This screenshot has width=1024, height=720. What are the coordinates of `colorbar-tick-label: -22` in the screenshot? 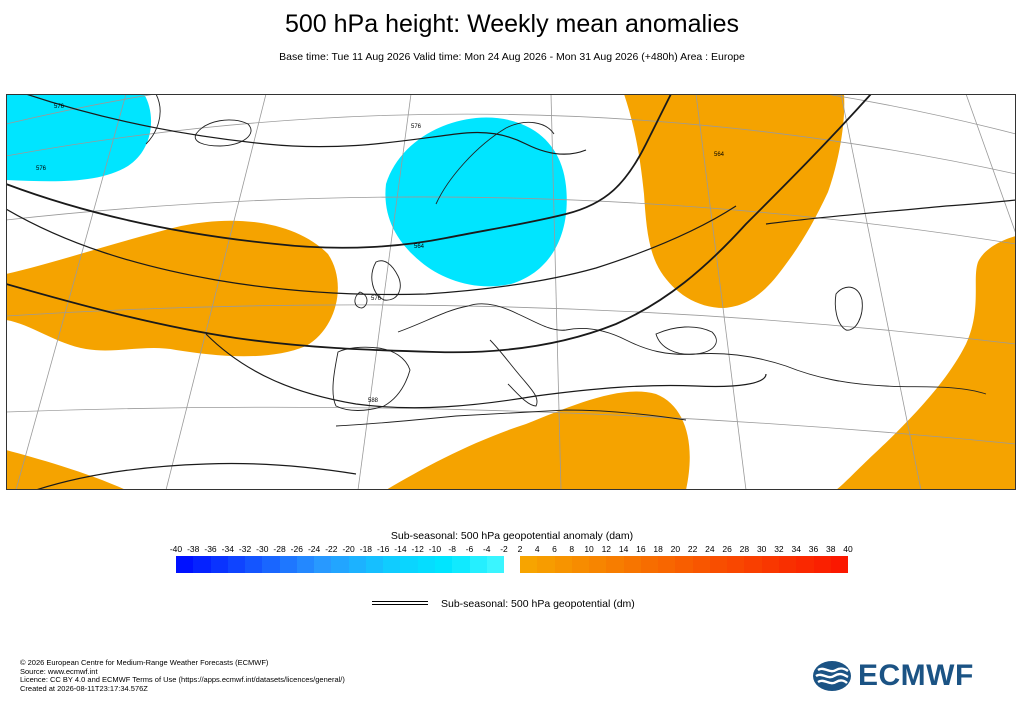 It's located at (331, 549).